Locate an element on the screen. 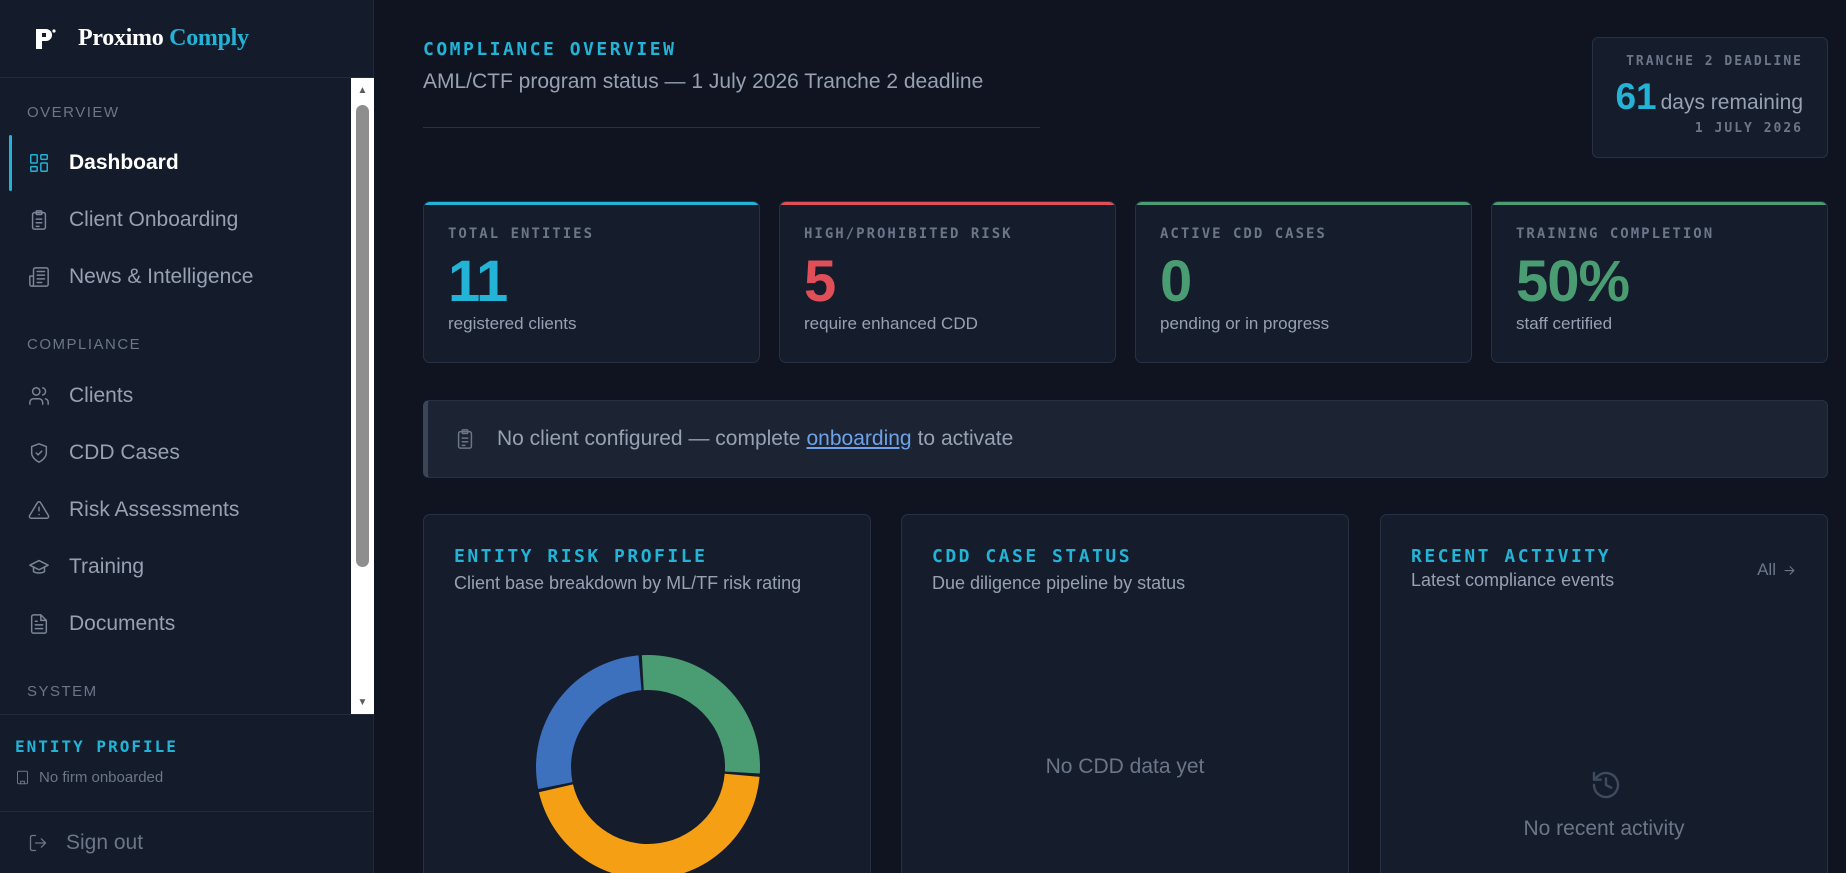 This screenshot has height=873, width=1846. deadline-label: TRANCHE 2 DEADLINE is located at coordinates (1714, 61).